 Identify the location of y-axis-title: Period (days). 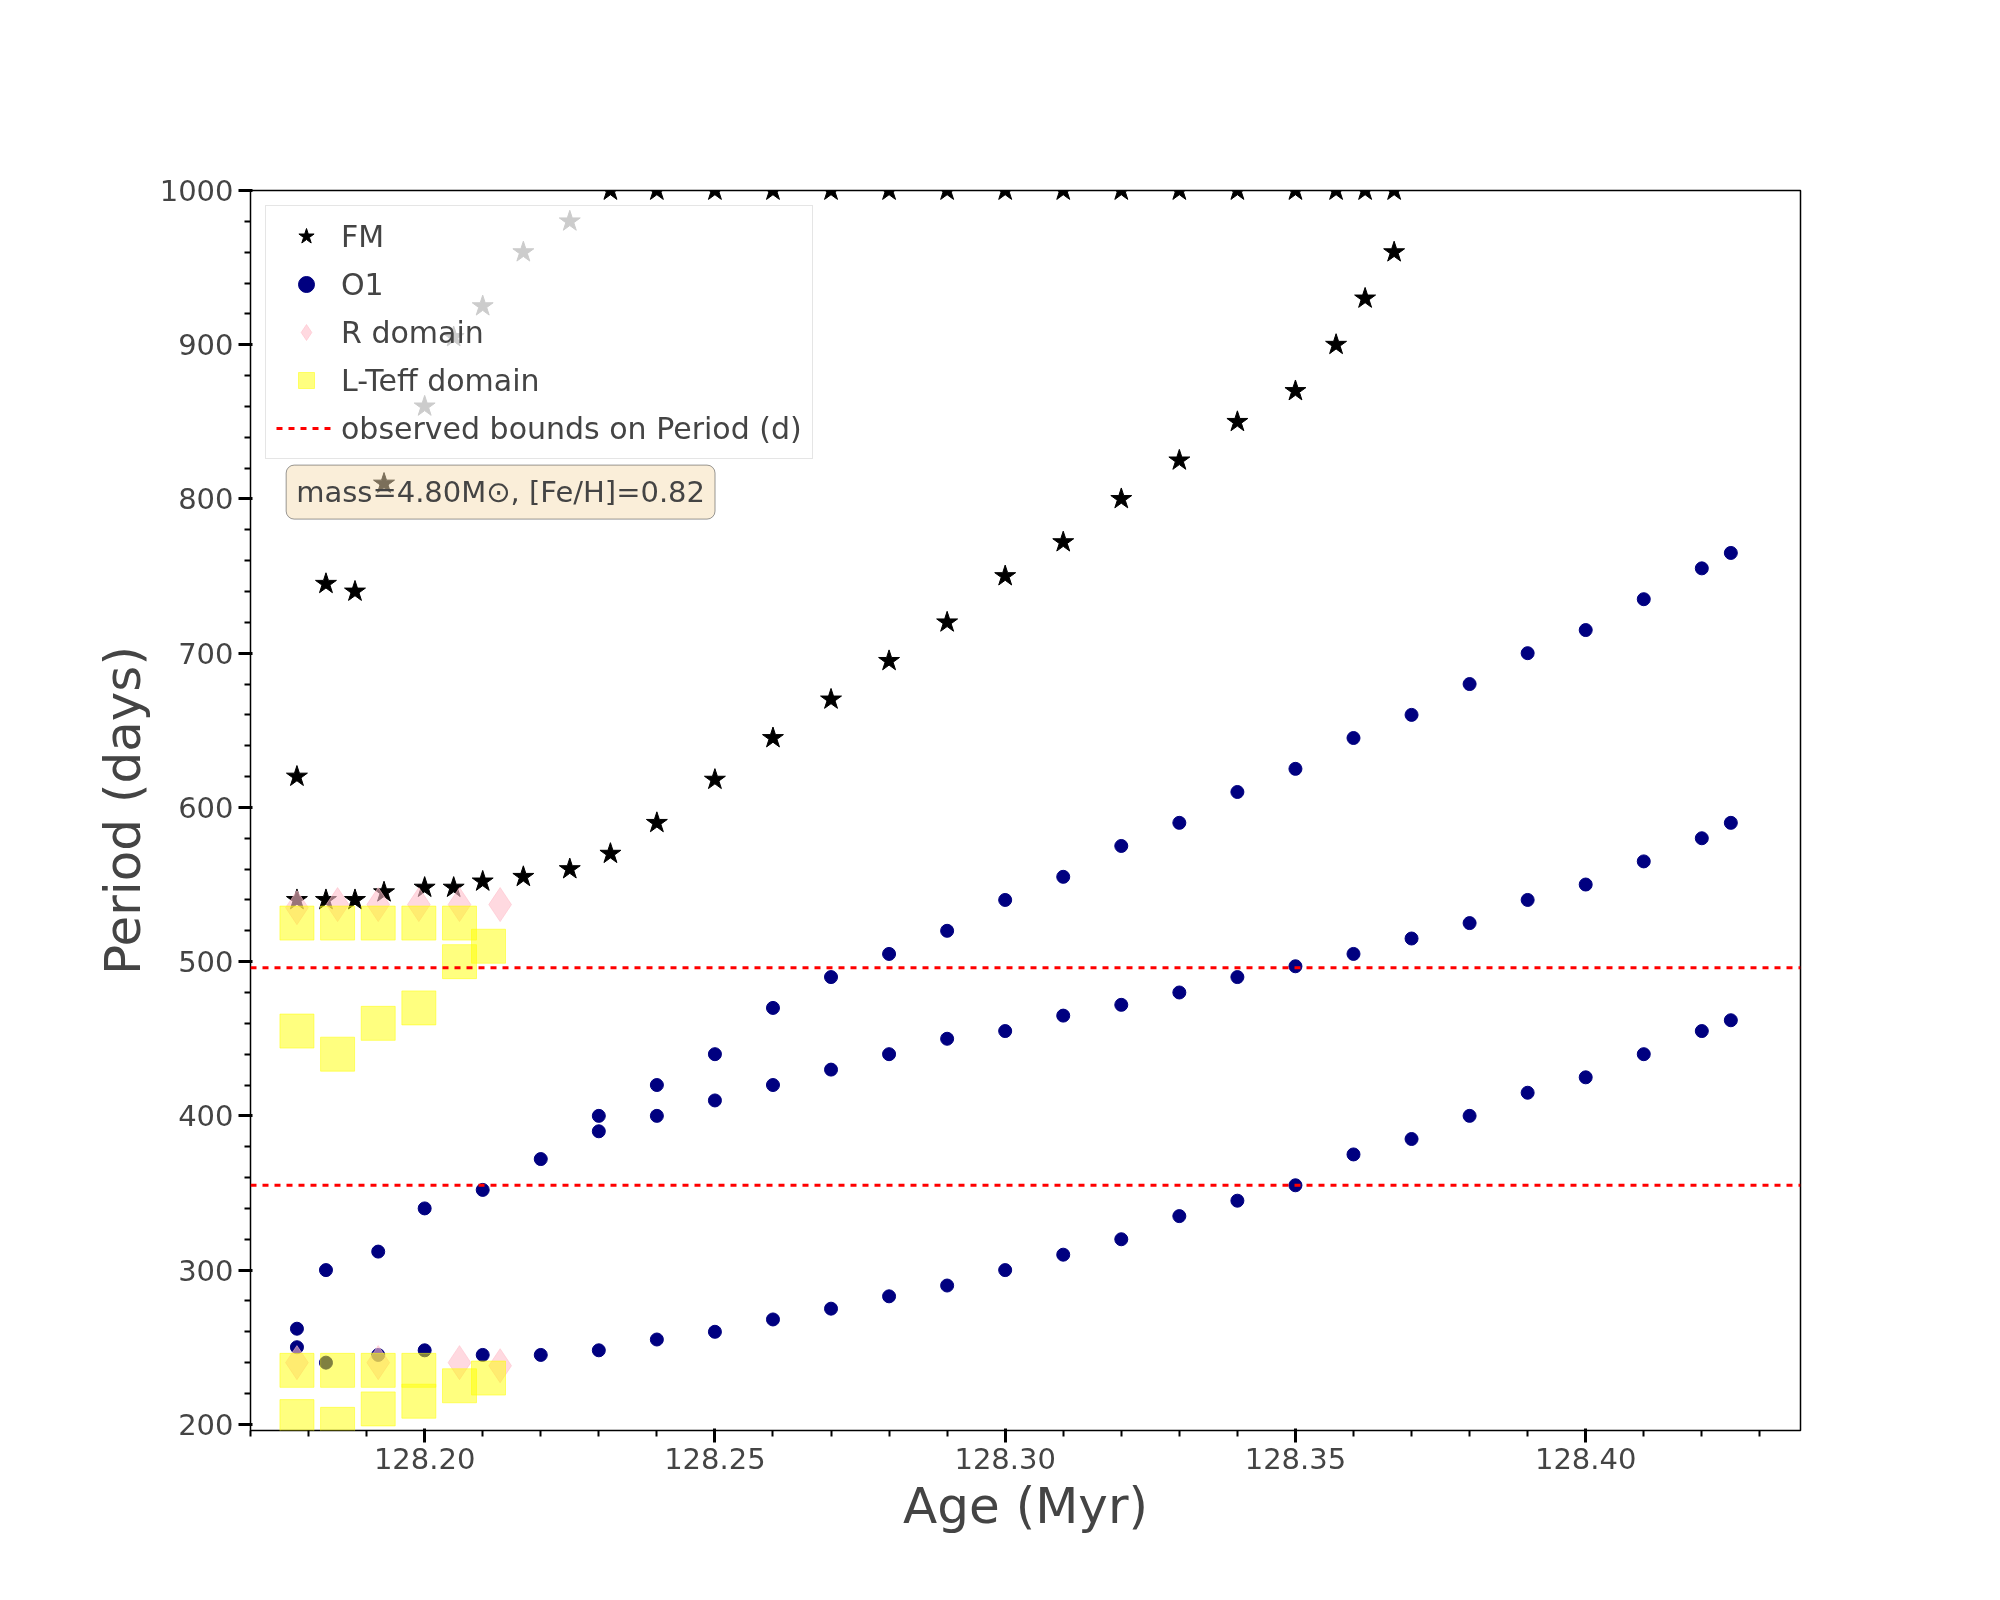
(122, 810).